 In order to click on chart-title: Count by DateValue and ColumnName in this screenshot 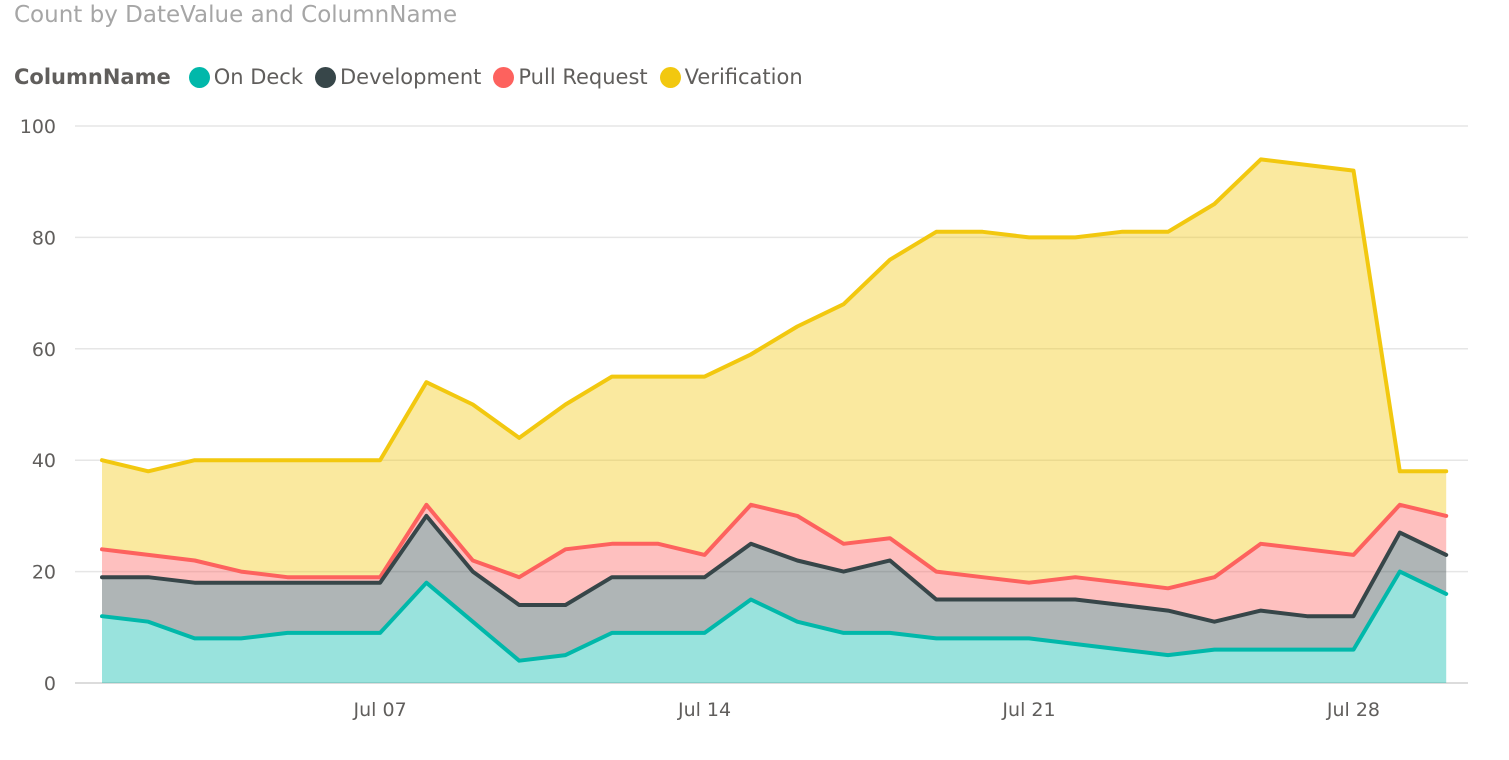, I will do `click(236, 15)`.